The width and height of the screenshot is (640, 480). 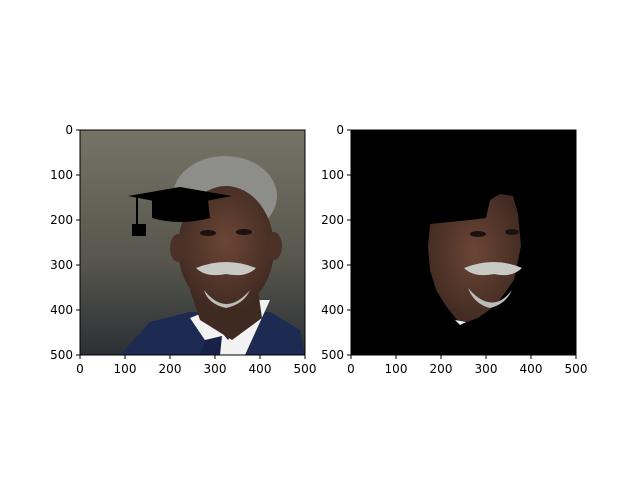 What do you see at coordinates (180, 211) in the screenshot?
I see `graduation-cap-icon` at bounding box center [180, 211].